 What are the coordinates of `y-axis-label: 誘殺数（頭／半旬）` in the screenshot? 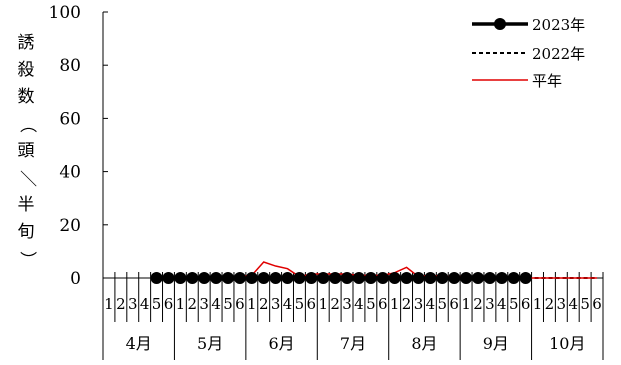 It's located at (26, 151).